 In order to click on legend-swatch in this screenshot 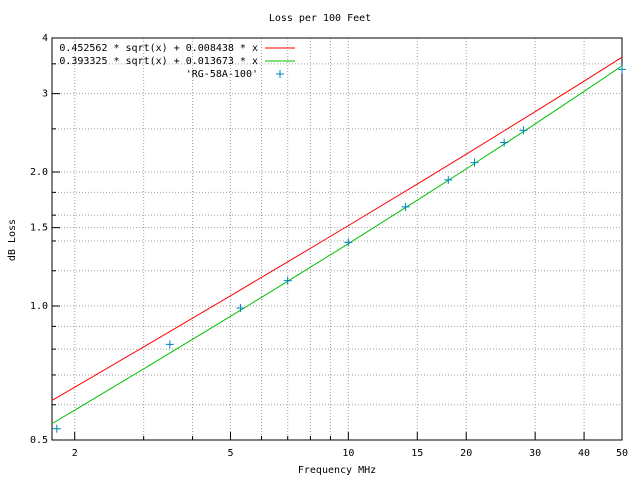, I will do `click(280, 74)`.